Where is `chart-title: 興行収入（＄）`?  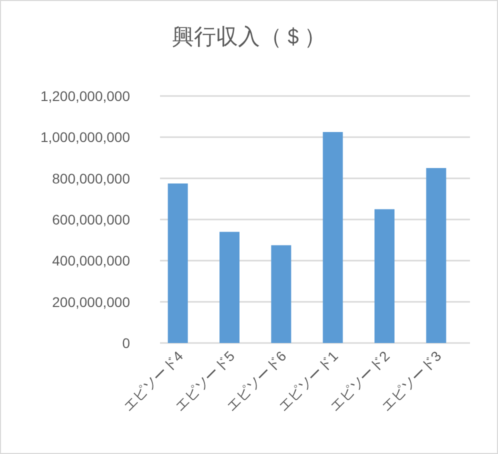
chart-title: 興行収入（＄） is located at coordinates (249, 36).